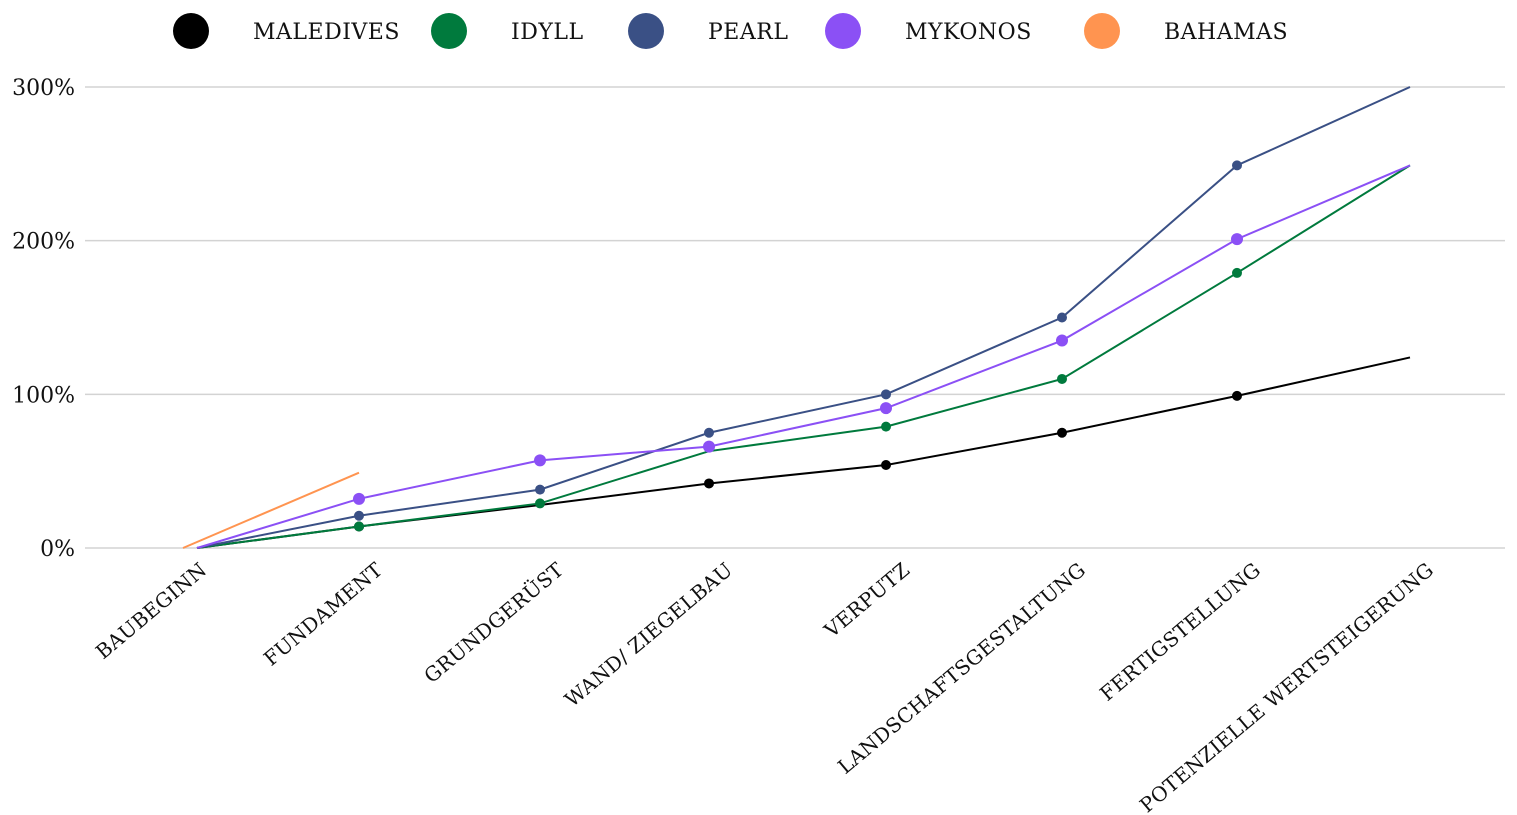  What do you see at coordinates (748, 32) in the screenshot?
I see `legend-label: PEARL` at bounding box center [748, 32].